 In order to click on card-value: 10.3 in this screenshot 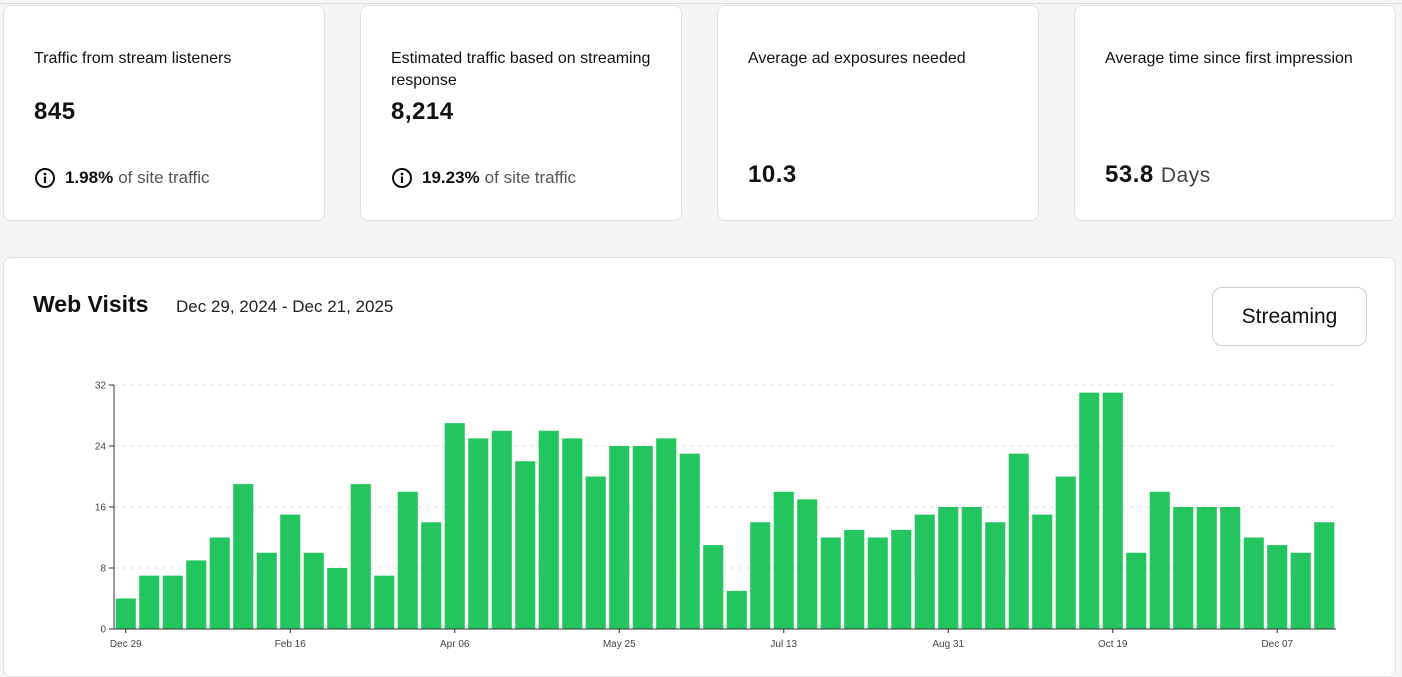, I will do `click(772, 174)`.